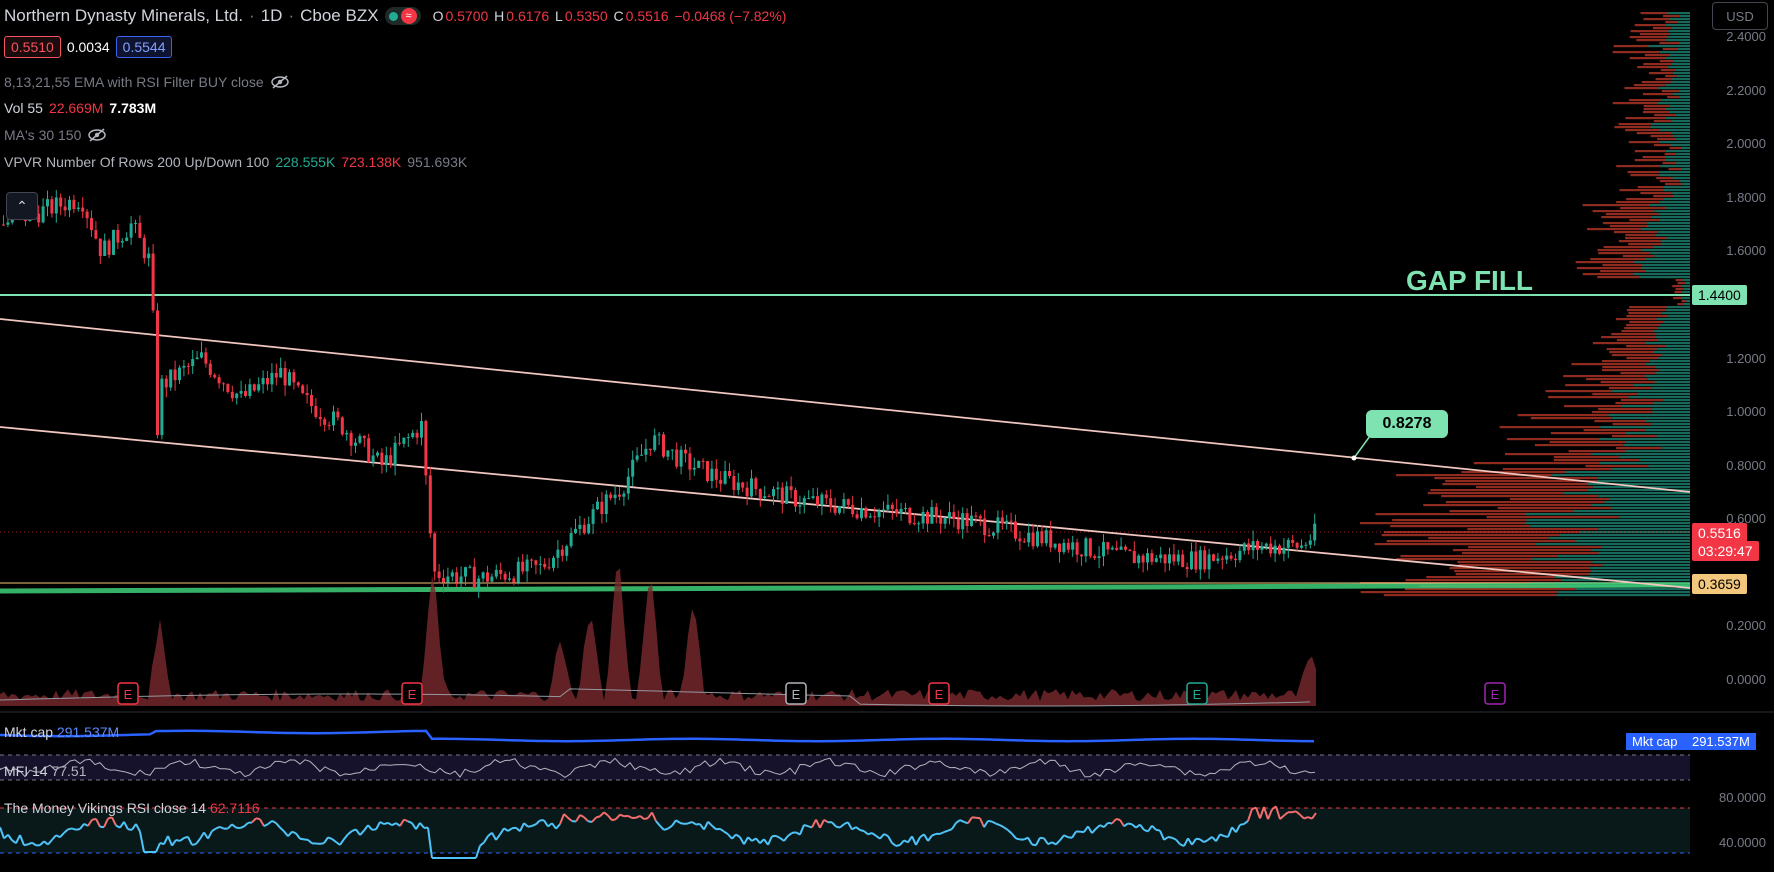  Describe the element at coordinates (61, 732) in the screenshot. I see `mktcap-legend: Mkt cap 291.537M` at that location.